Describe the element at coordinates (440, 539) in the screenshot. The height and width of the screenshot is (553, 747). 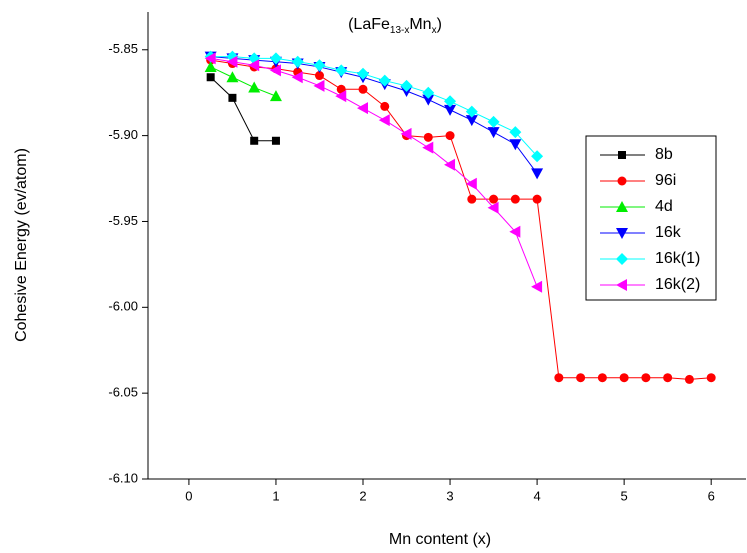
I see `x-axis-label: Mn content (x)` at that location.